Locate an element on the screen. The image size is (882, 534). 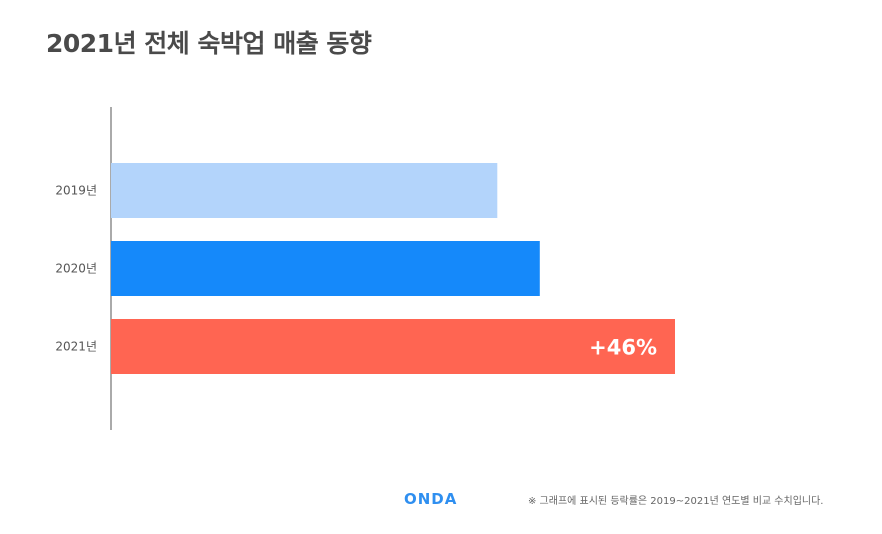
data-label: +46% is located at coordinates (623, 348).